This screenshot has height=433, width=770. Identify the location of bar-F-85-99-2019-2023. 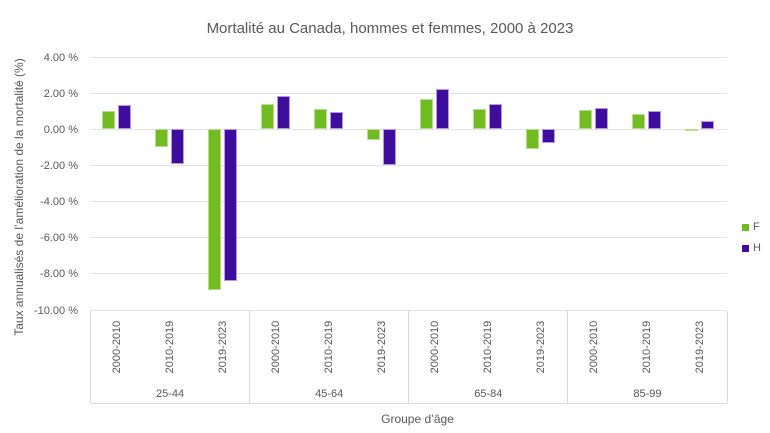
(692, 130).